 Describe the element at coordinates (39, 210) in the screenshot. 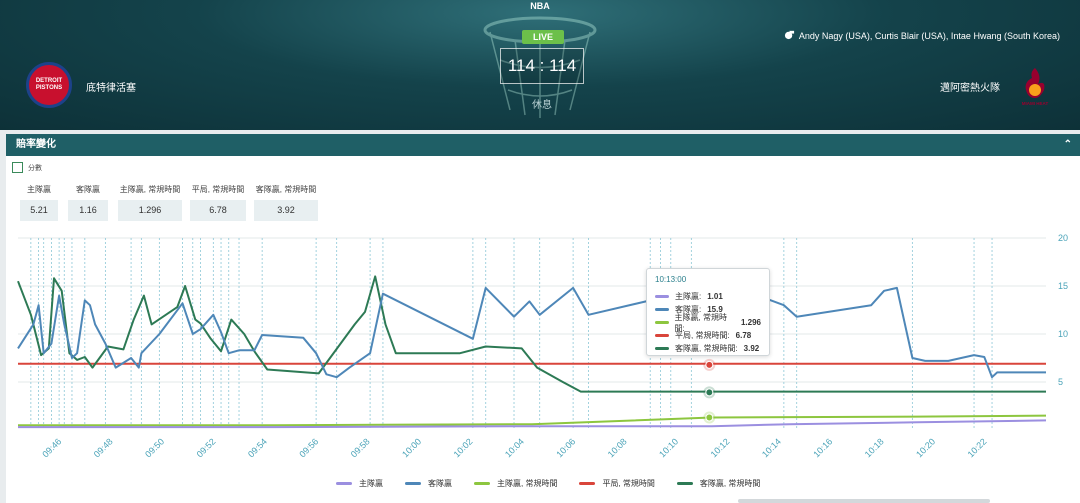

I see `odds-value: 5.21` at that location.